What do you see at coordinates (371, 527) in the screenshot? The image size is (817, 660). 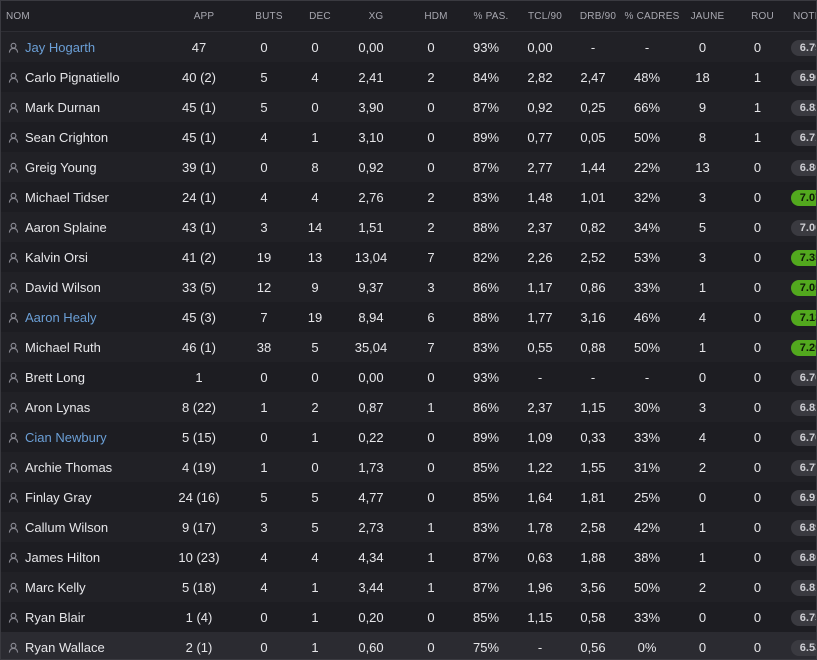 I see `xg-cell: 2,73` at bounding box center [371, 527].